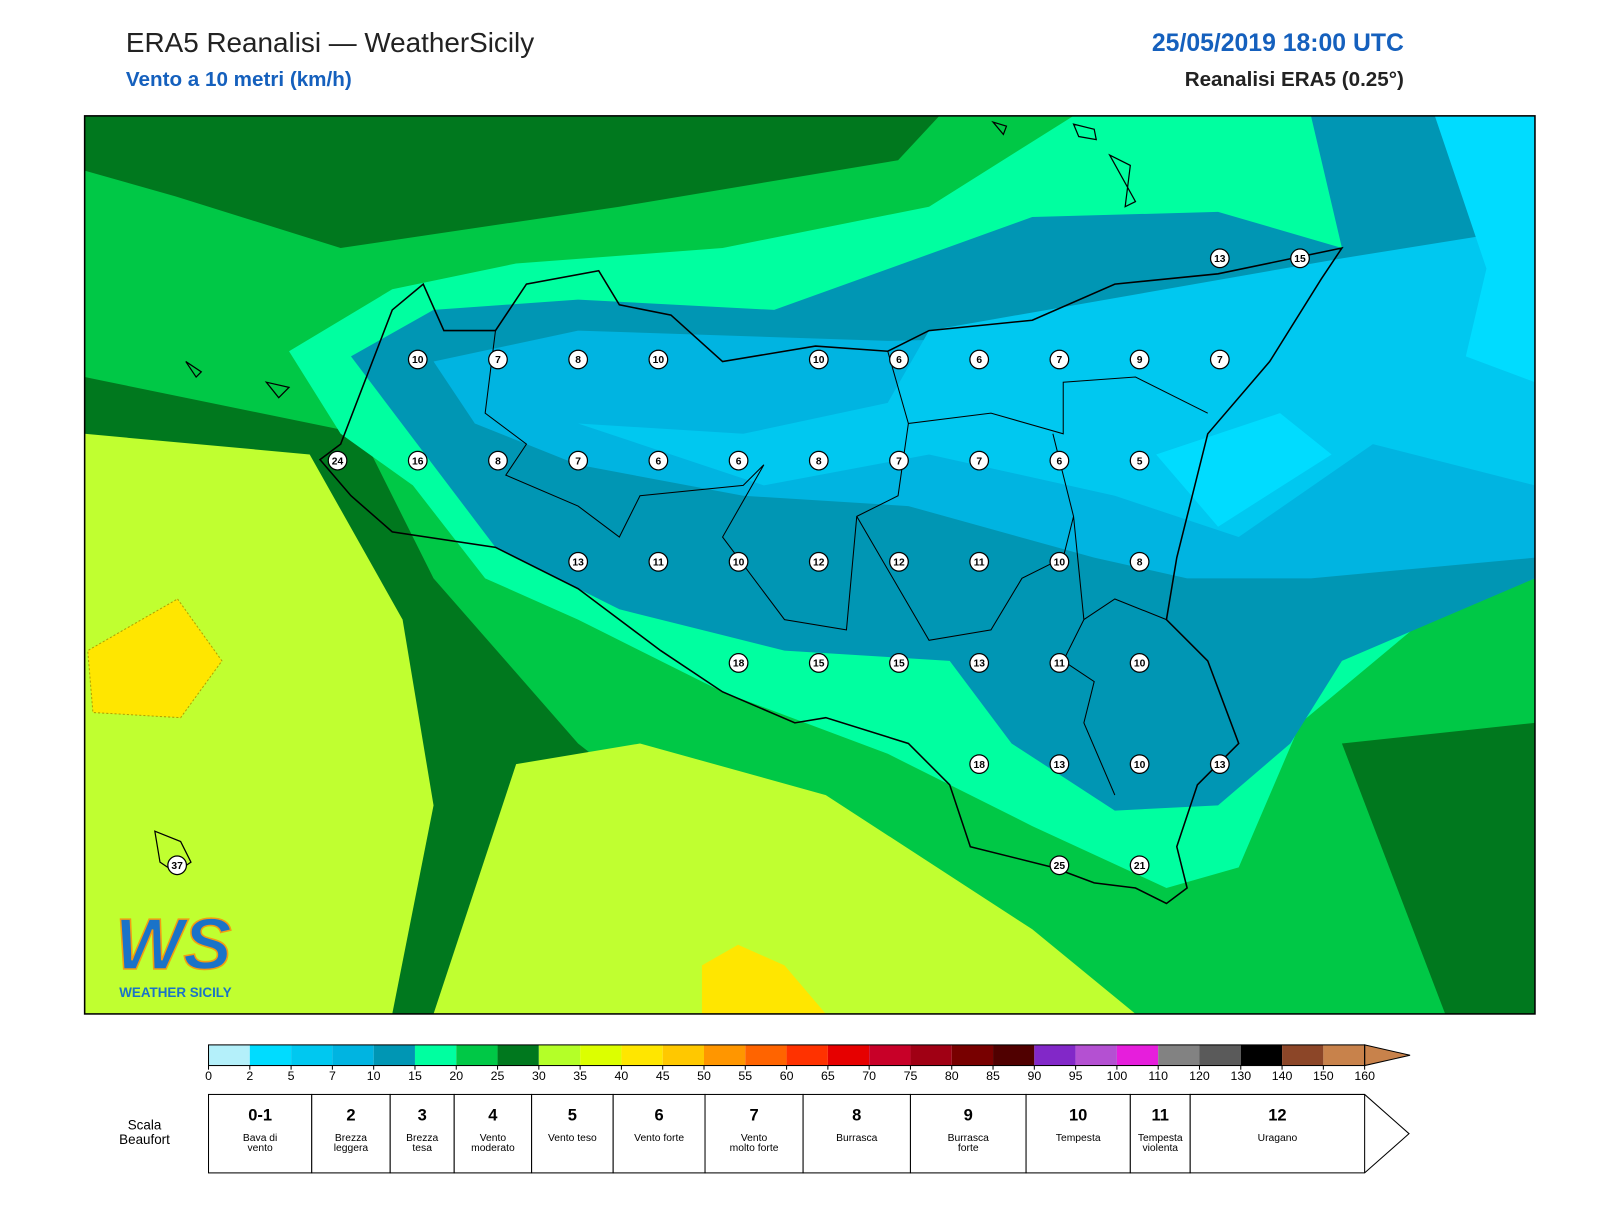 This screenshot has height=1205, width=1600. Describe the element at coordinates (415, 1076) in the screenshot. I see `tick-label: 15` at that location.